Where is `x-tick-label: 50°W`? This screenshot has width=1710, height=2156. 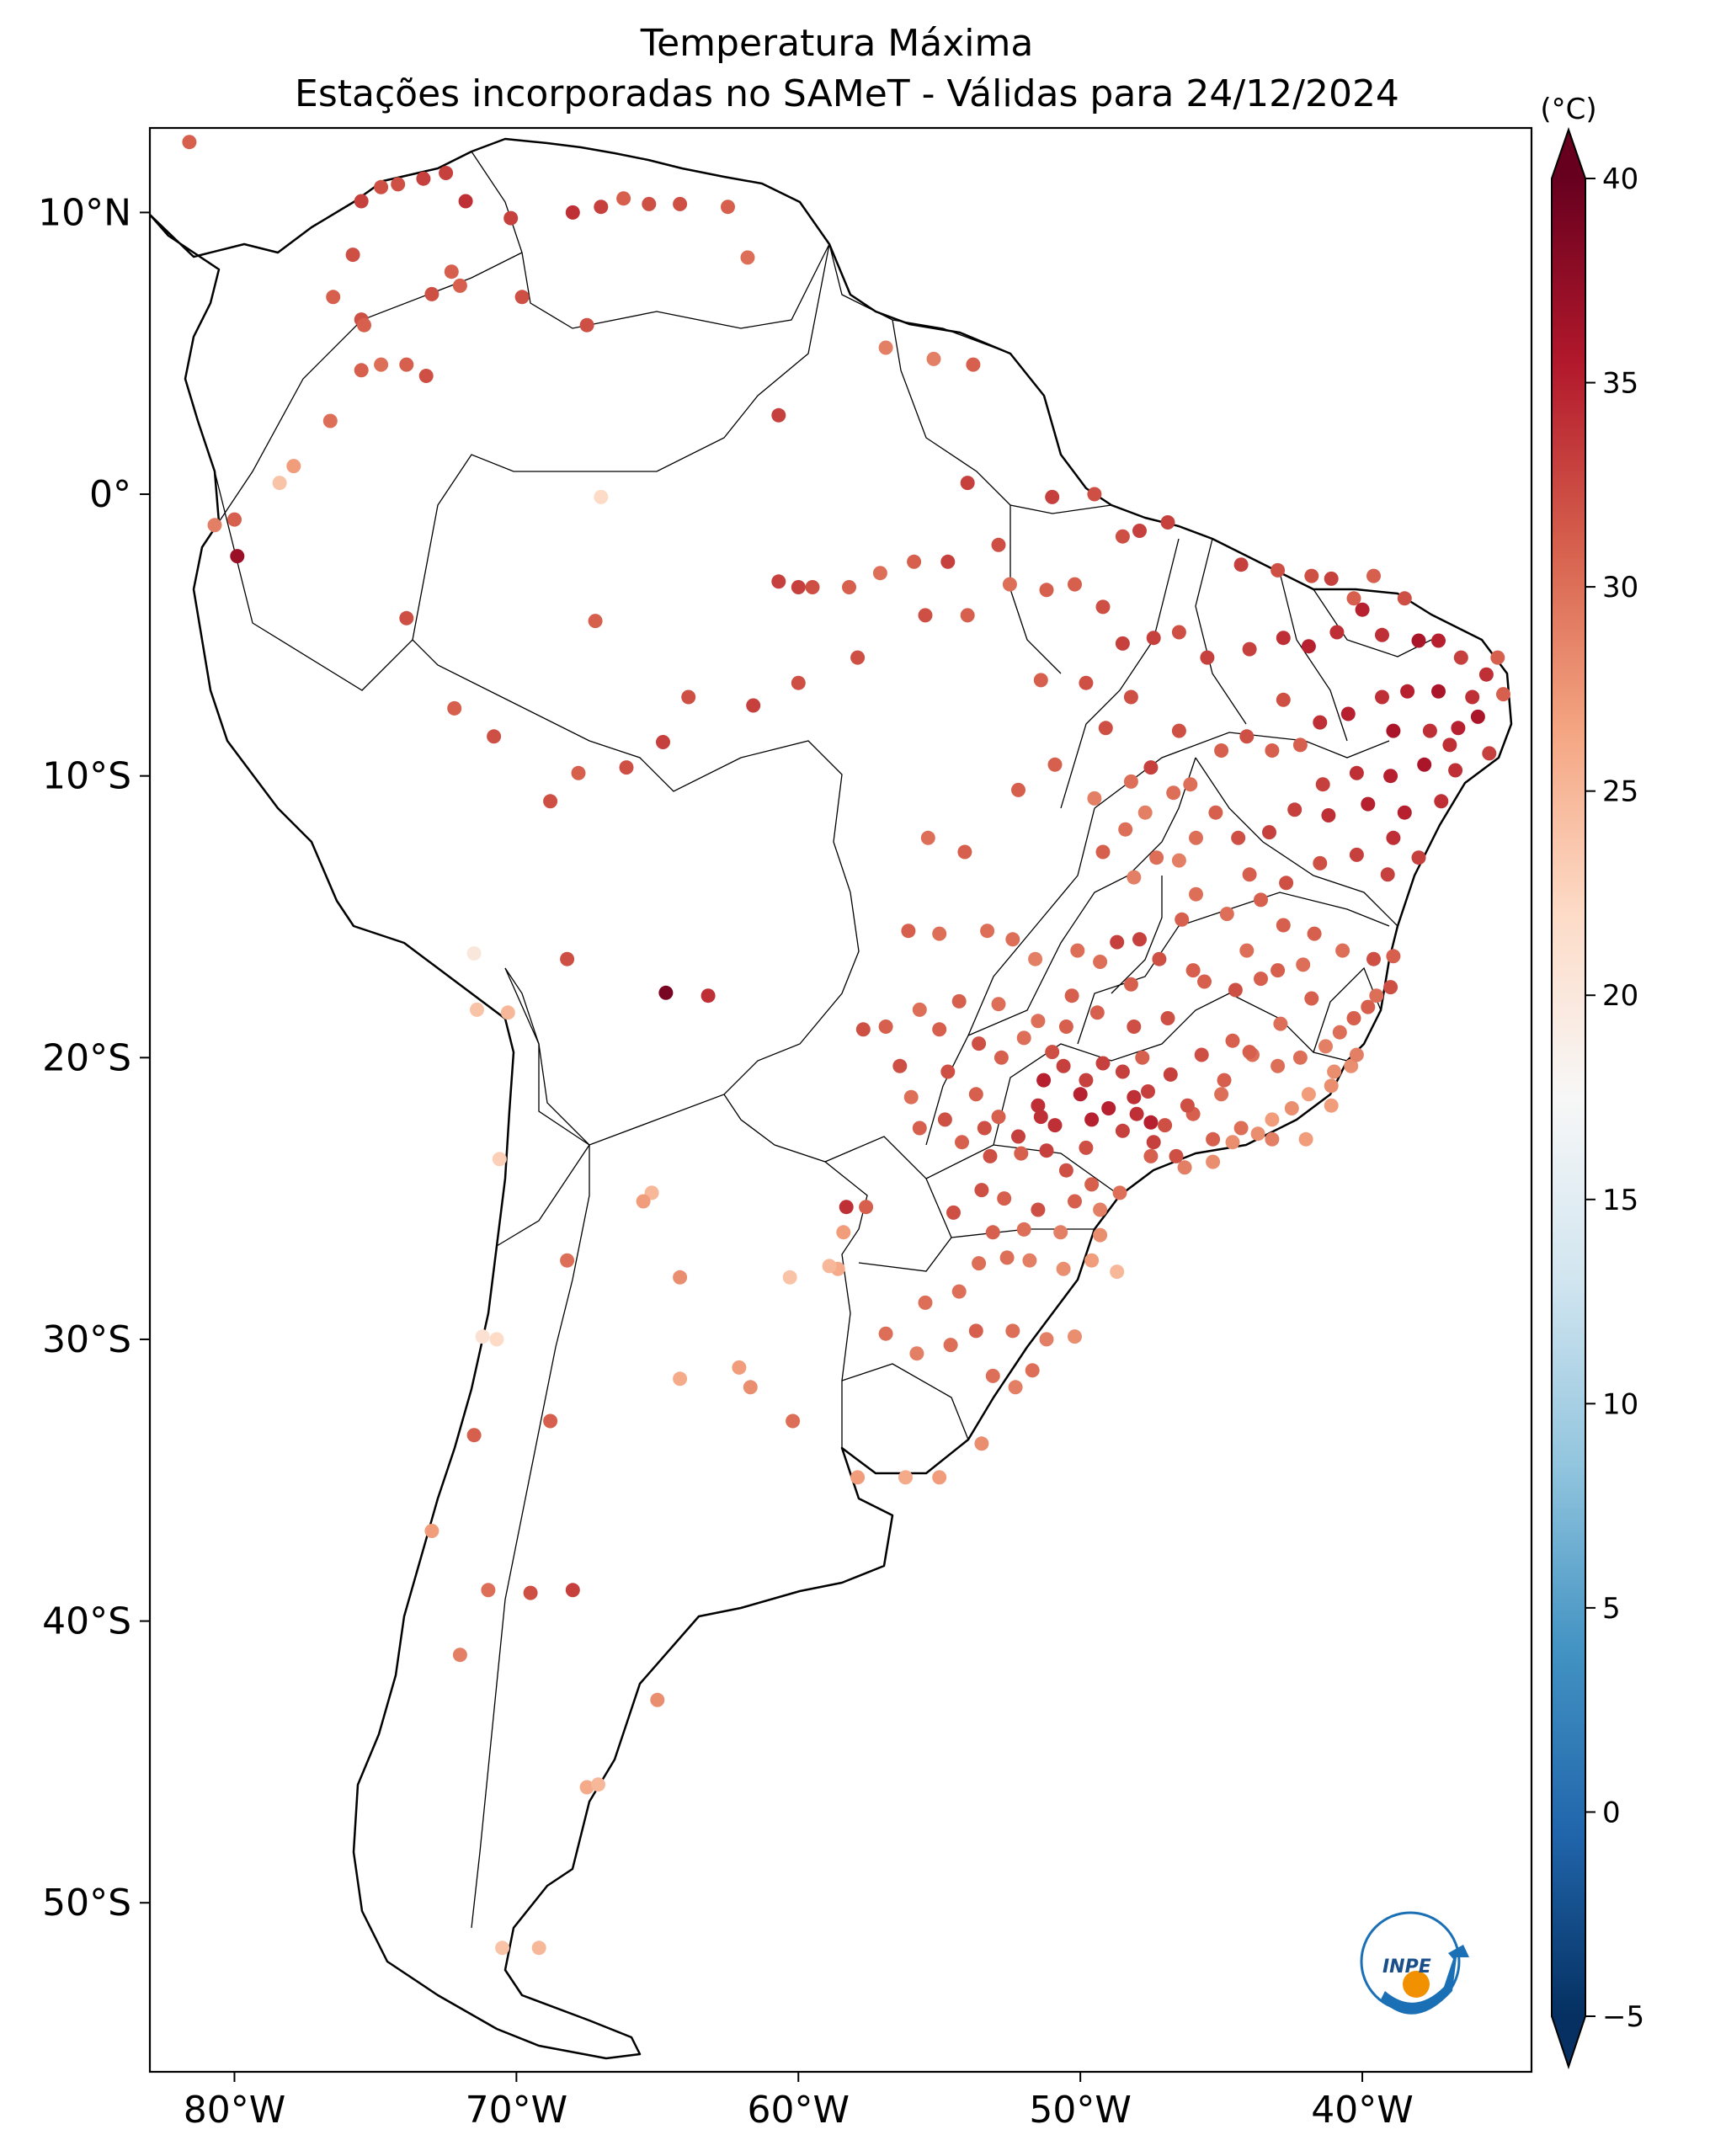
x-tick-label: 50°W is located at coordinates (1080, 2111).